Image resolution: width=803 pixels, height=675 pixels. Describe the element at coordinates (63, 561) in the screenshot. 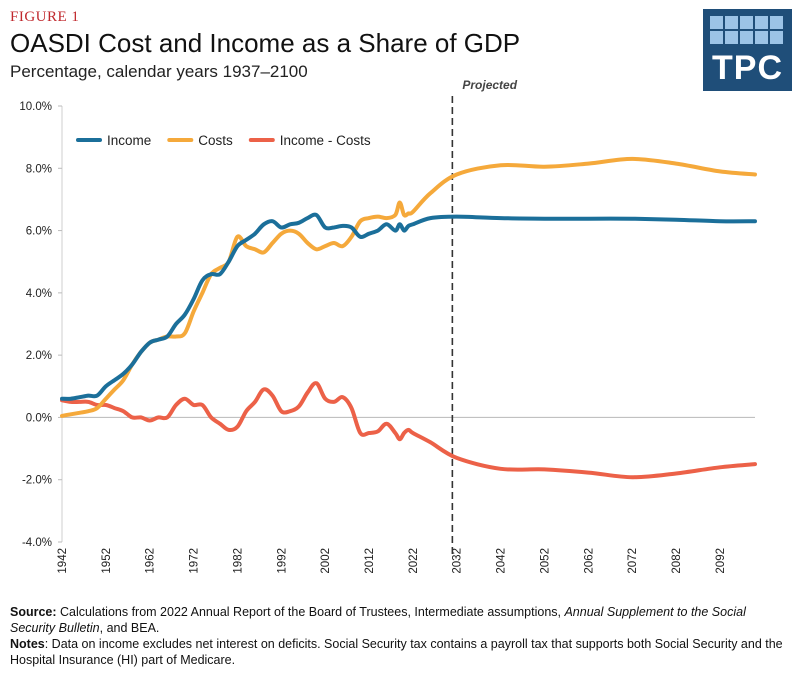

I see `x-tick-label: 1942` at that location.